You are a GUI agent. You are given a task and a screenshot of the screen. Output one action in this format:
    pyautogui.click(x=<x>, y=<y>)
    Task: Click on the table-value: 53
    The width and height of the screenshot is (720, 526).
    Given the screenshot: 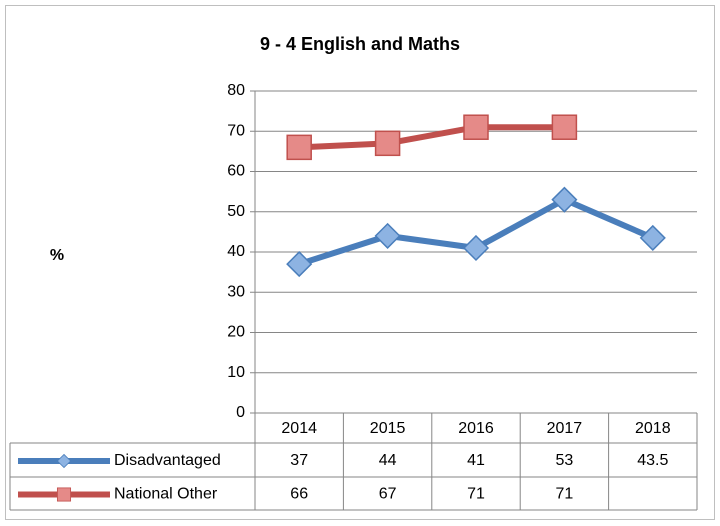 What is the action you would take?
    pyautogui.click(x=565, y=460)
    